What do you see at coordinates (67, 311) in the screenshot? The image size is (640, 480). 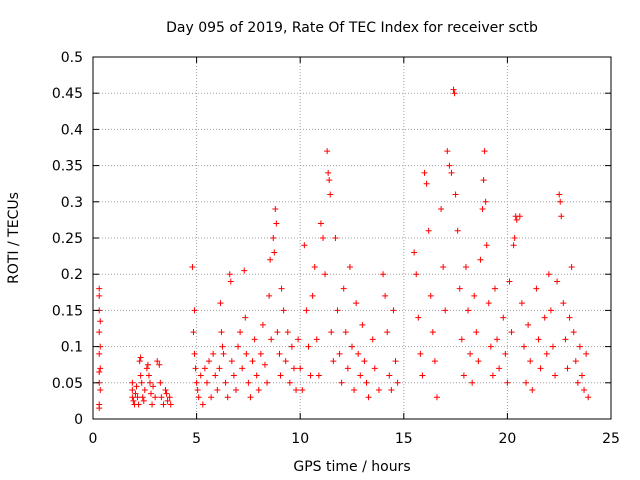 I see `y-tick-label: 0.15` at bounding box center [67, 311].